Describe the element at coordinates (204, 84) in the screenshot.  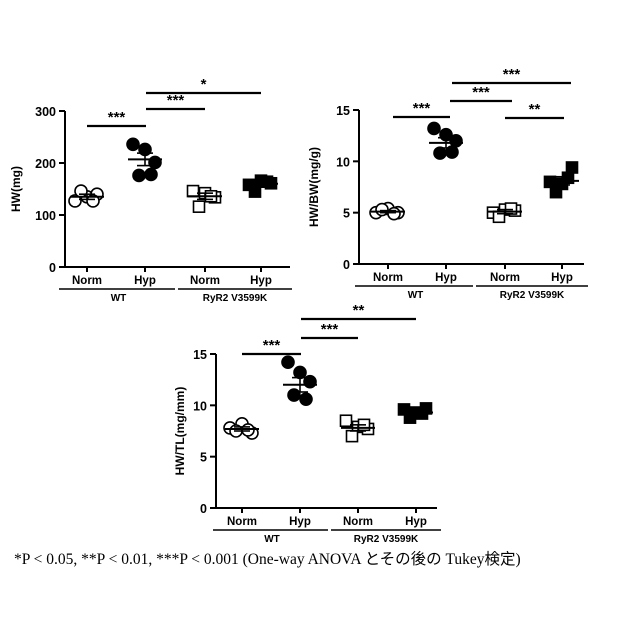
I see `significance-label: *` at that location.